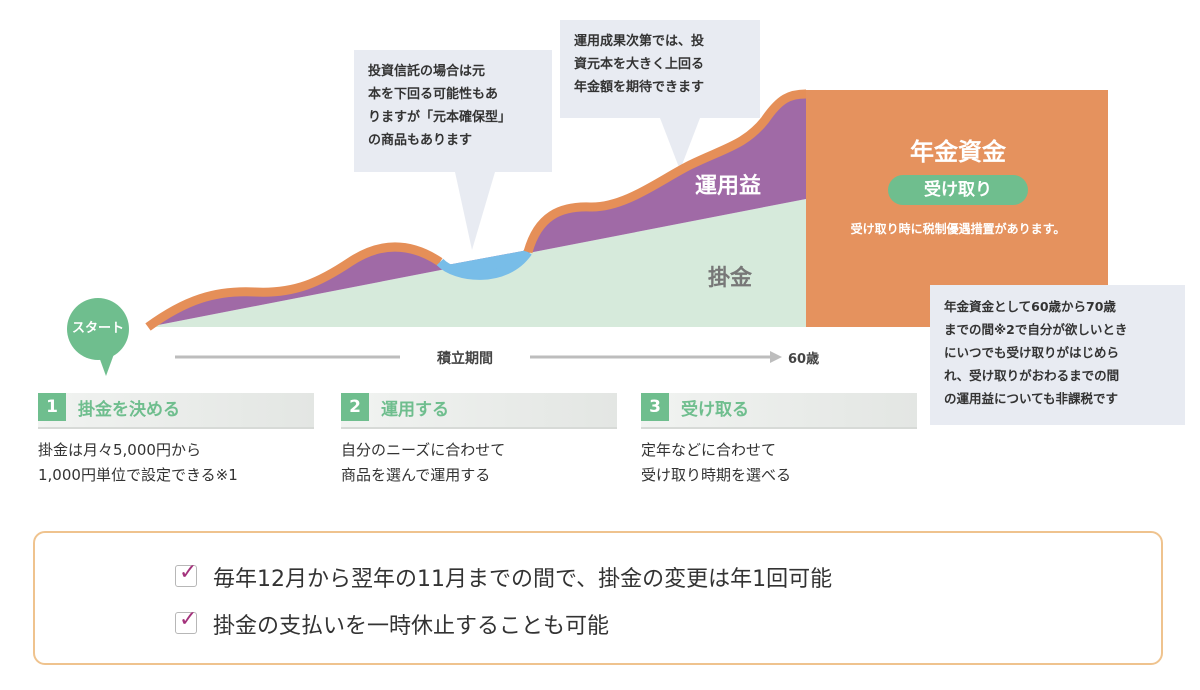 The width and height of the screenshot is (1200, 690). I want to click on period-arrow-head, so click(776, 357).